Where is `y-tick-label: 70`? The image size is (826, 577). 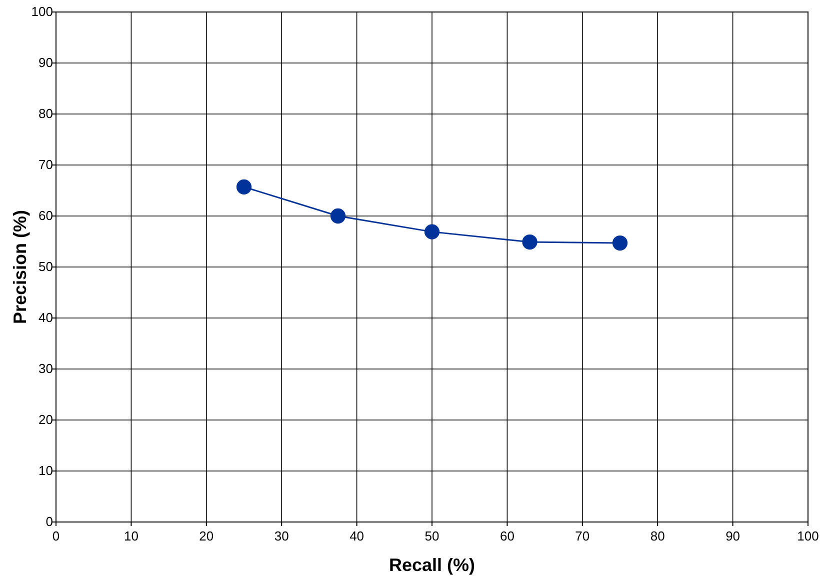 y-tick-label: 70 is located at coordinates (45, 164).